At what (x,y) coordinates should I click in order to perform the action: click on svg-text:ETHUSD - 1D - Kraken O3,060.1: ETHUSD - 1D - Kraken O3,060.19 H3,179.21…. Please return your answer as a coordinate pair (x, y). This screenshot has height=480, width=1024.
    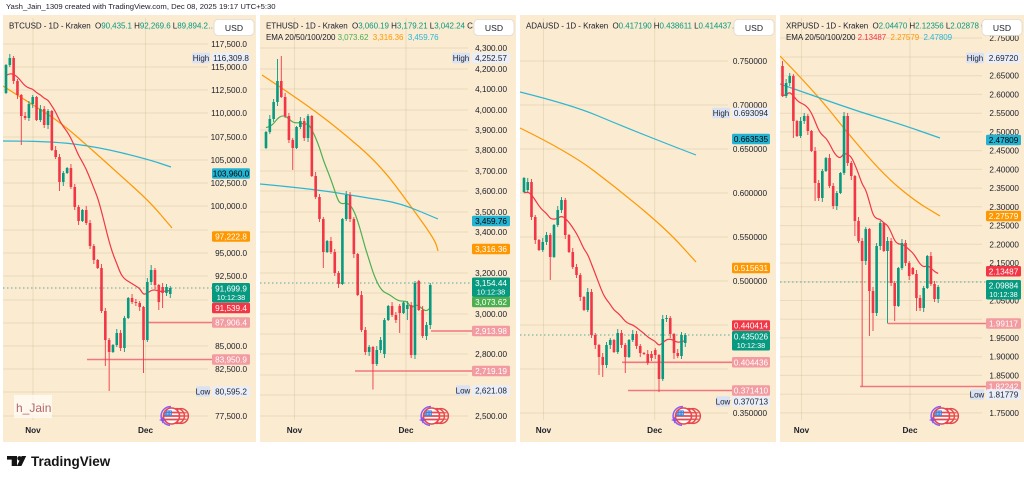
    Looking at the image, I should click on (373, 26).